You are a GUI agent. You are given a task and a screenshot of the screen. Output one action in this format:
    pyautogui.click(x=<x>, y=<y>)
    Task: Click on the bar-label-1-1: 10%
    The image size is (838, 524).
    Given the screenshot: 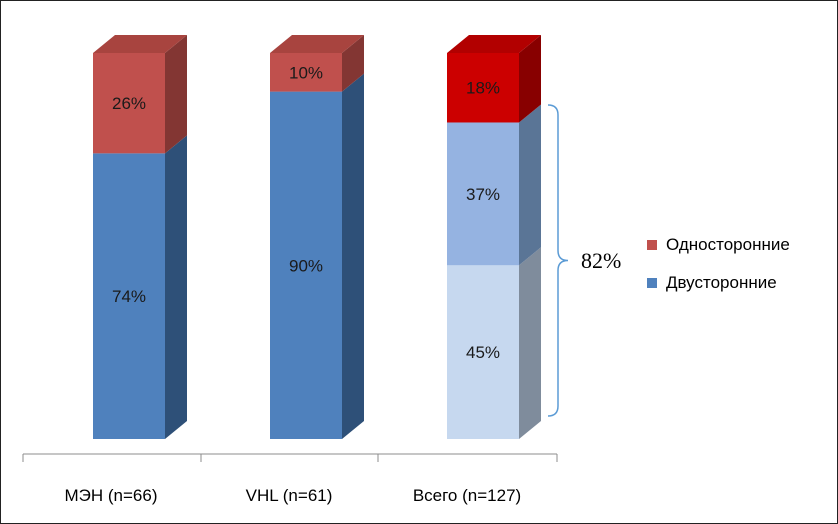 What is the action you would take?
    pyautogui.click(x=306, y=72)
    